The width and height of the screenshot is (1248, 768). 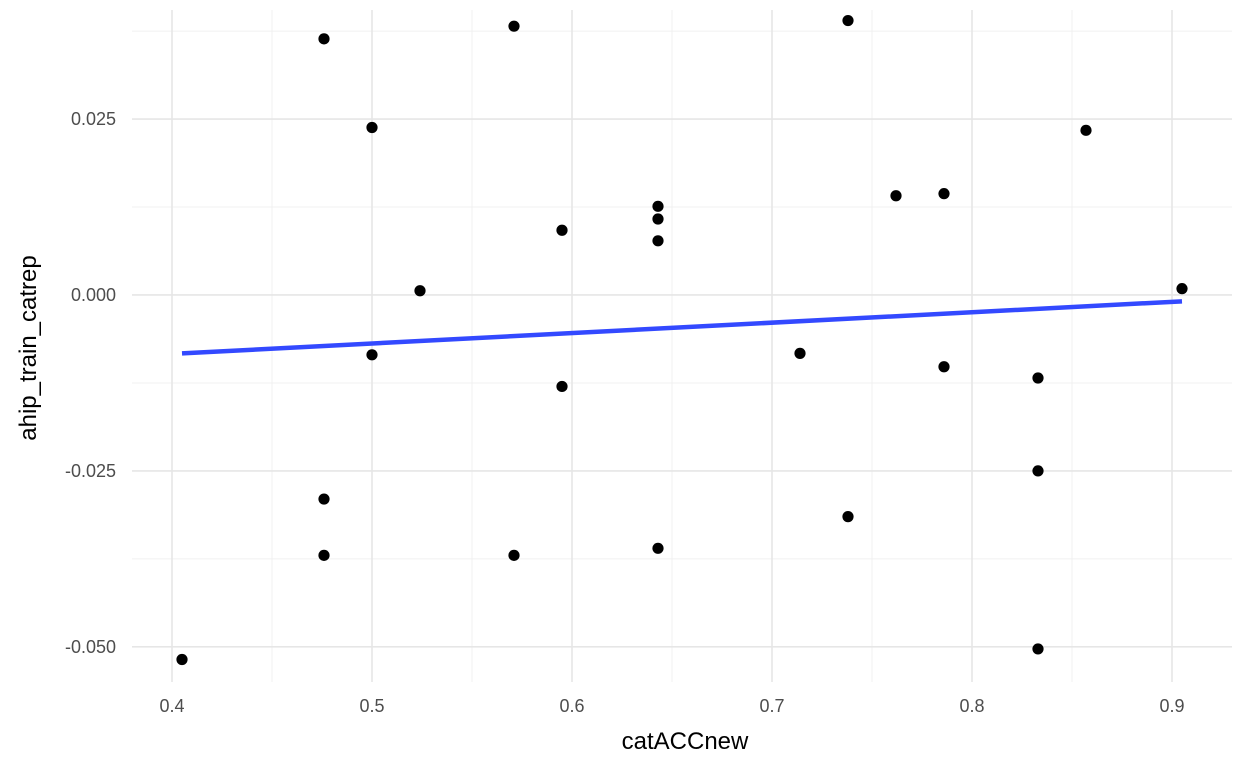 I want to click on x-tick-label: 0.6, so click(x=571, y=706).